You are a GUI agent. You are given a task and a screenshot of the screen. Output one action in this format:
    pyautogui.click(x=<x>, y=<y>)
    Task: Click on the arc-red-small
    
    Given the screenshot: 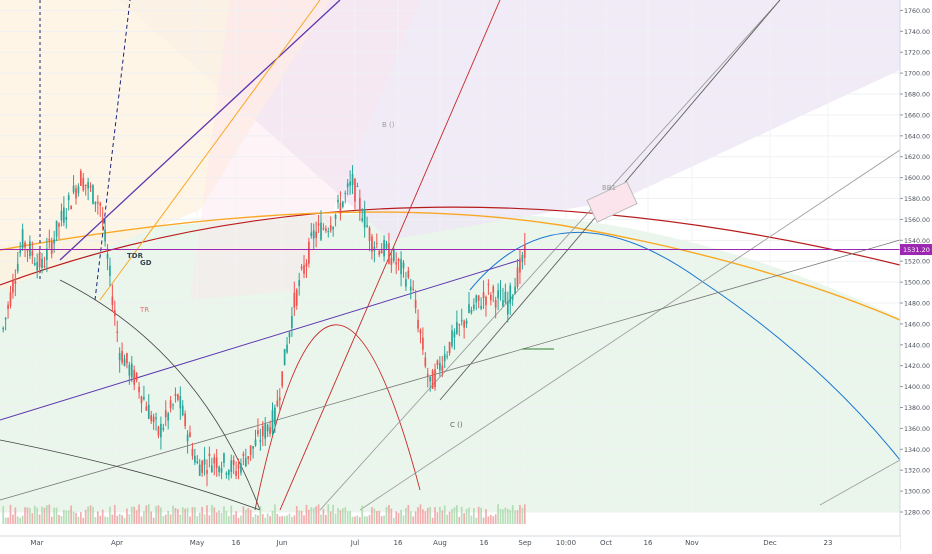 What is the action you would take?
    pyautogui.click(x=337, y=417)
    